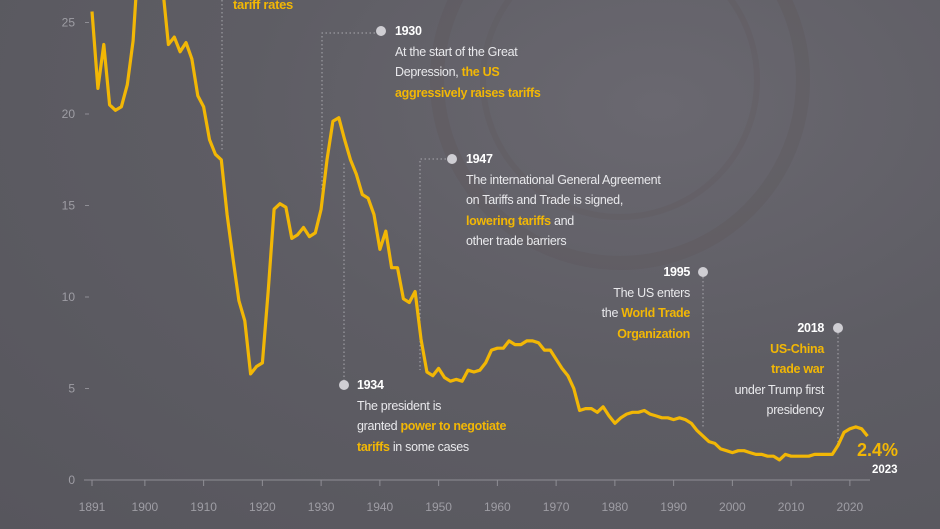 The height and width of the screenshot is (529, 940). Describe the element at coordinates (480, 72) in the screenshot. I see `annotation-highlight-text: the US` at that location.